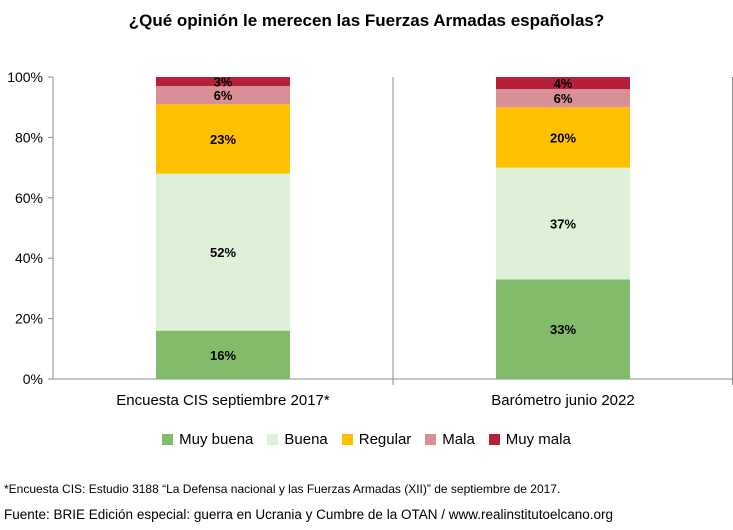 This screenshot has height=530, width=733. I want to click on data-label: 37%, so click(563, 223).